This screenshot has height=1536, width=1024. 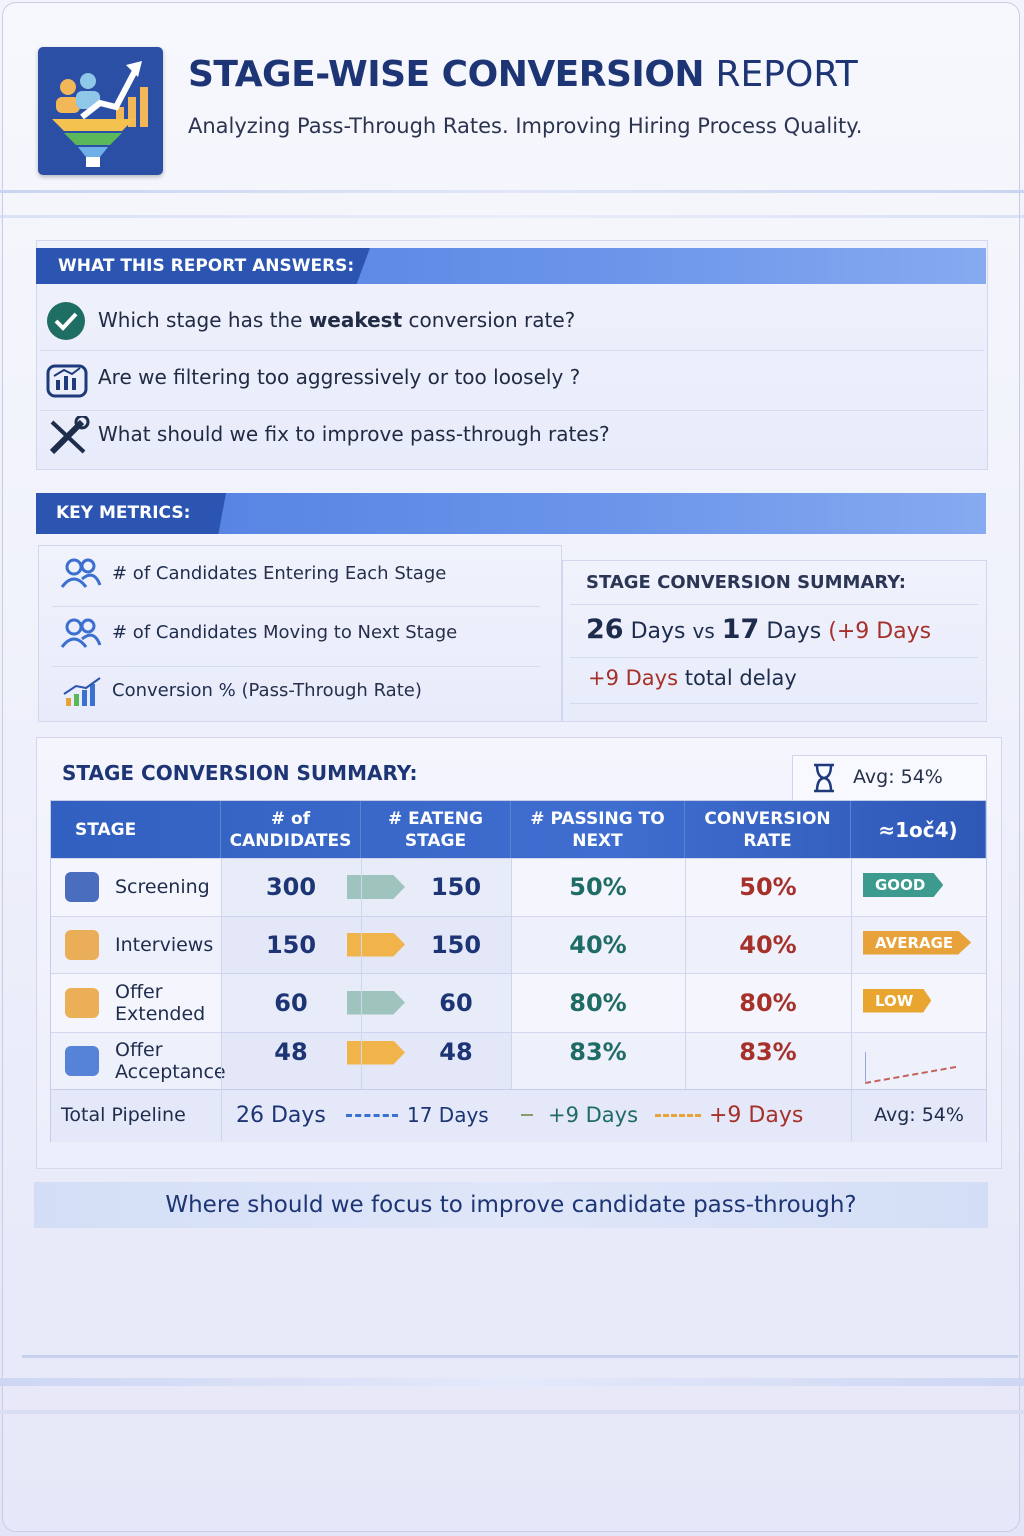 I want to click on metric-detail: Entering Each Stage, so click(x=355, y=573).